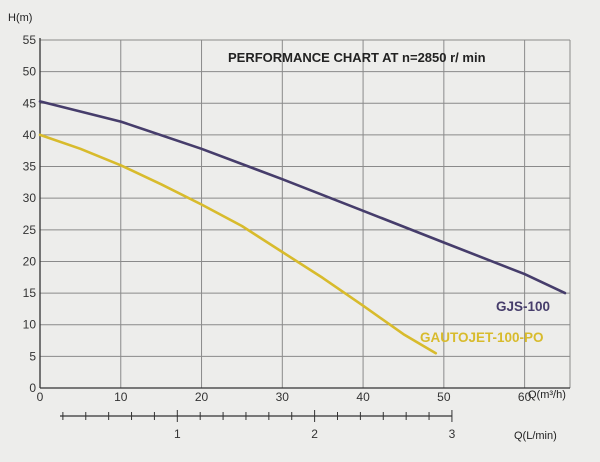 This screenshot has width=600, height=462. What do you see at coordinates (40, 397) in the screenshot?
I see `x-tick-label: 0` at bounding box center [40, 397].